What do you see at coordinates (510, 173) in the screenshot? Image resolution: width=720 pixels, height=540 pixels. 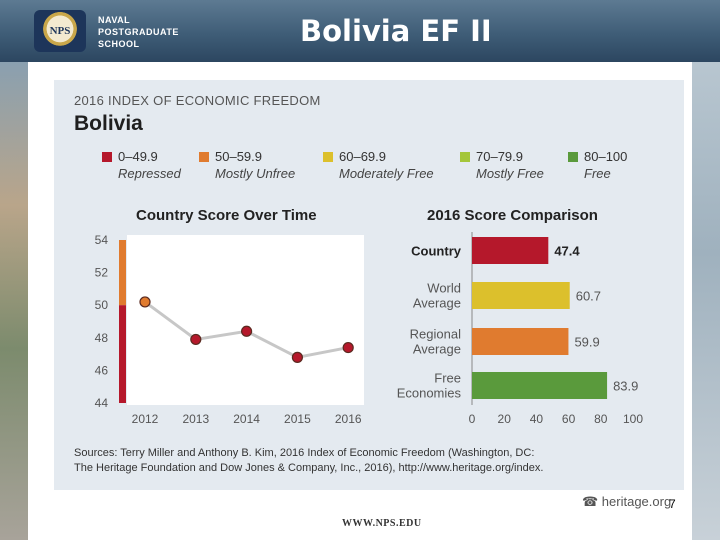 I see `legend-label: Mostly Free` at bounding box center [510, 173].